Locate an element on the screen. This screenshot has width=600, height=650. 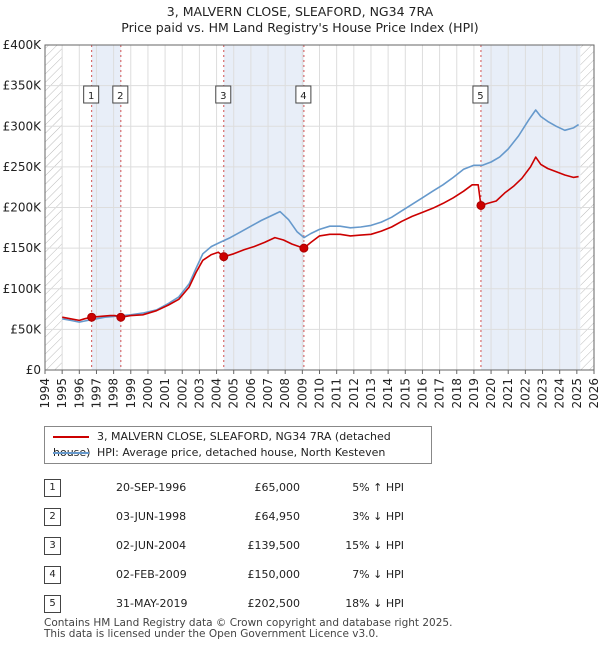
marker-box-label-5: 5 is located at coordinates (480, 96).